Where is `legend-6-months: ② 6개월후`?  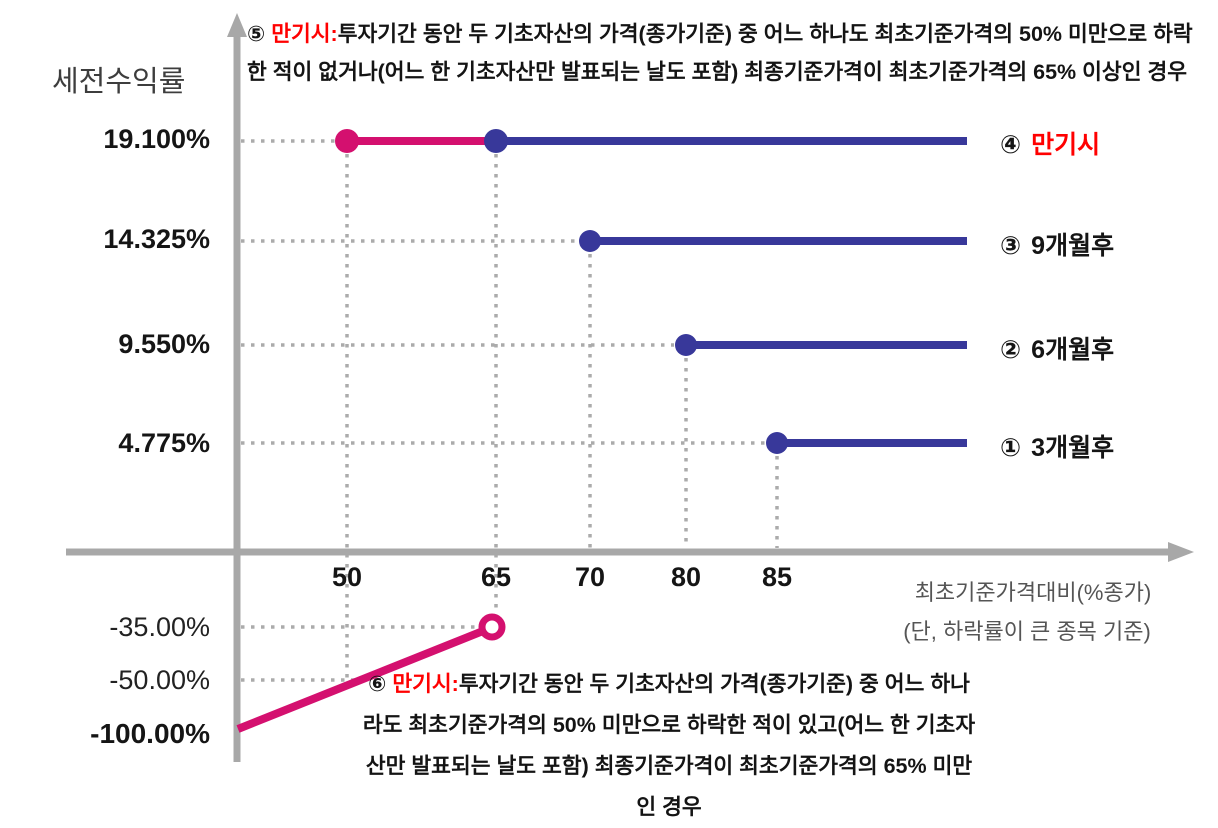 legend-6-months: ② 6개월후 is located at coordinates (1057, 348).